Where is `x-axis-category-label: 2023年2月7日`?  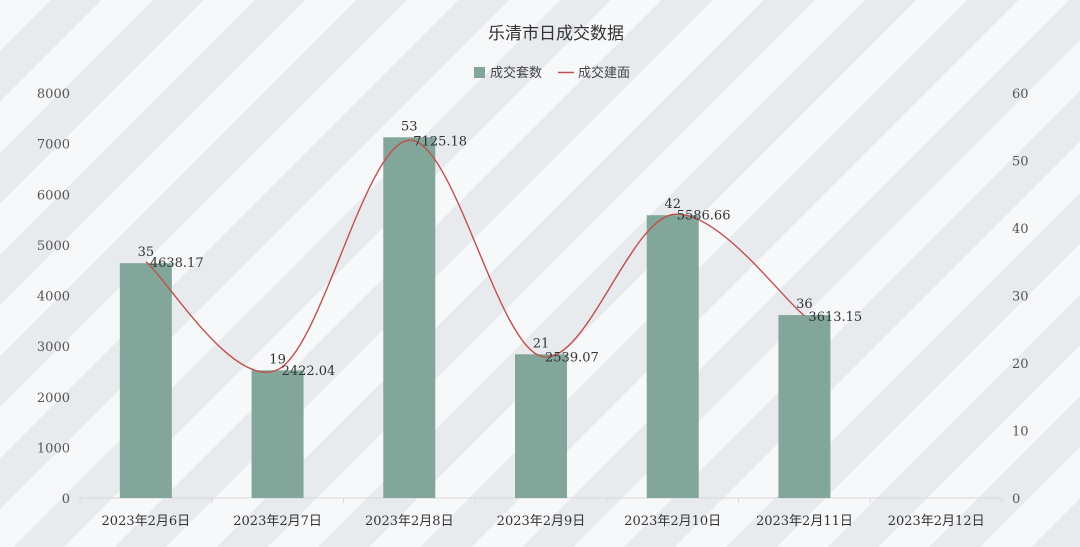 x-axis-category-label: 2023年2月7日 is located at coordinates (277, 521).